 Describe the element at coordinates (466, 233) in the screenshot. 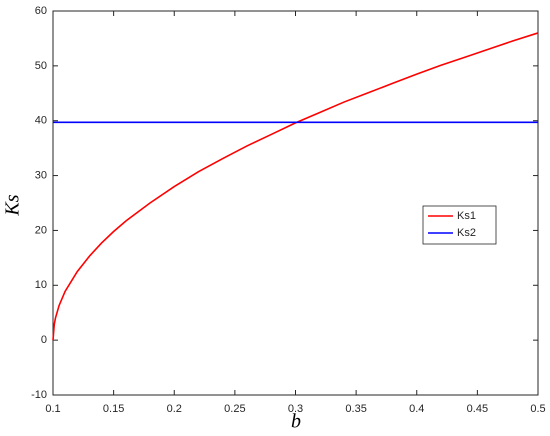

I see `legend-label: Ks2` at that location.